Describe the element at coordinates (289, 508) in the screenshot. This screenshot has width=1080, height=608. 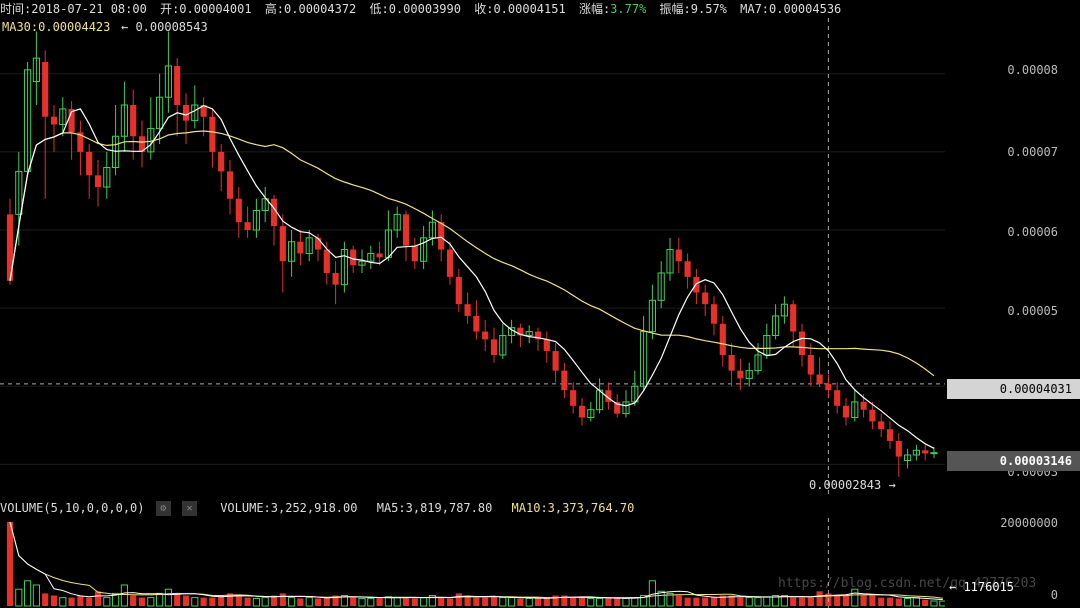
I see `volume-value: VOLUME:3,252,918.00` at that location.